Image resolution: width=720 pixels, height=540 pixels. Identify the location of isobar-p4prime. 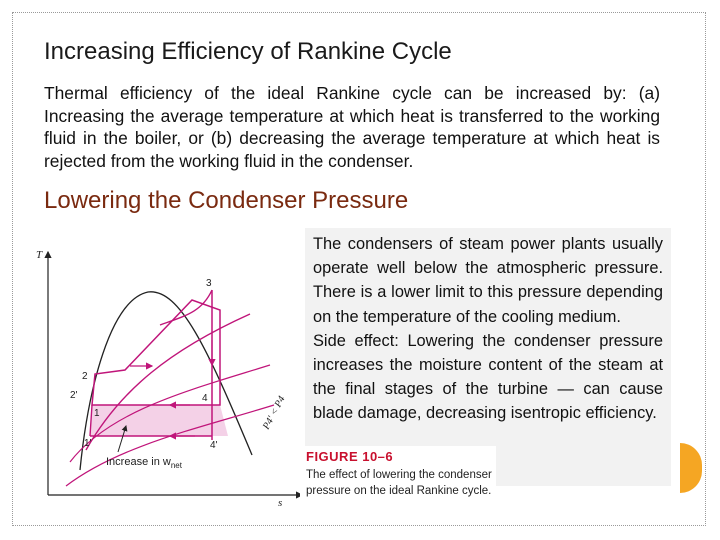
(170, 445).